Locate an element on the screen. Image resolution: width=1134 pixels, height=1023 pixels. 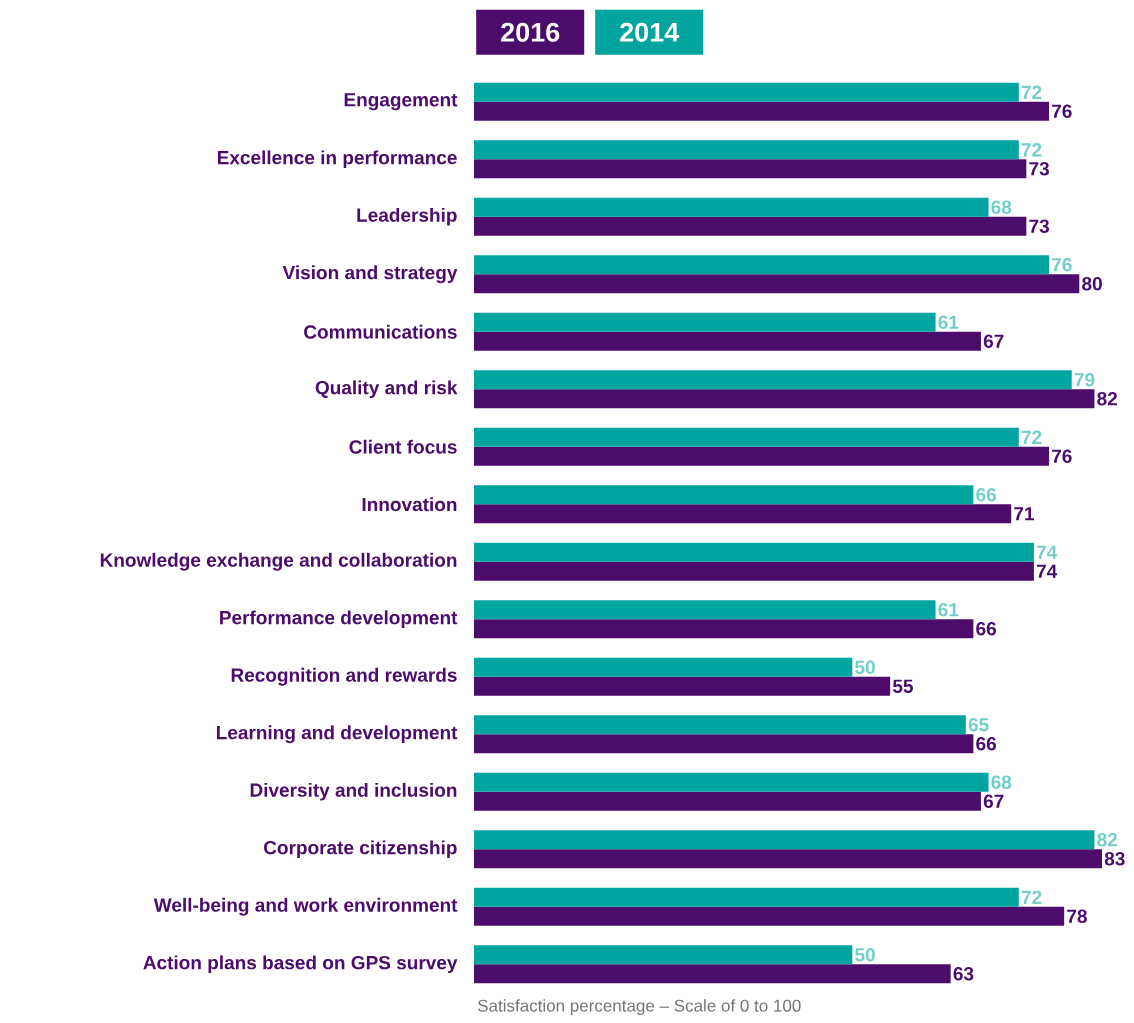
y-tick-label: Recognition and rewards is located at coordinates (344, 676).